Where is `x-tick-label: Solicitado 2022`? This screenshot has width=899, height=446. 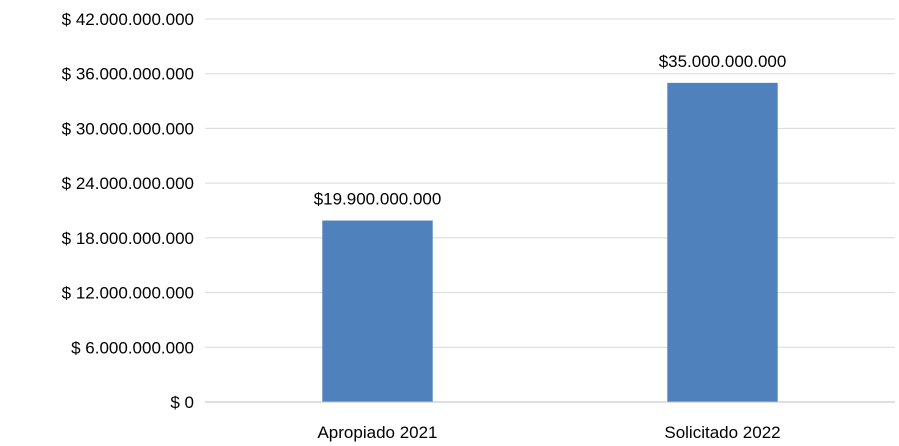 x-tick-label: Solicitado 2022 is located at coordinates (722, 432).